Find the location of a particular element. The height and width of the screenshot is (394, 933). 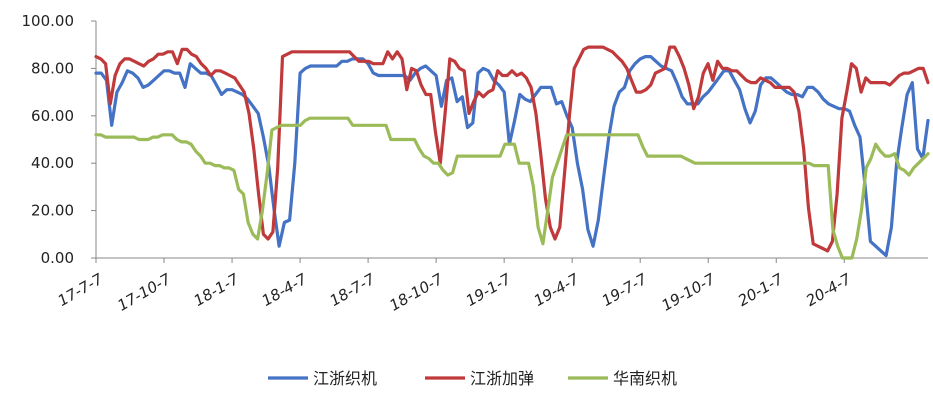

y-tick-label: 0.00 is located at coordinates (57, 258).